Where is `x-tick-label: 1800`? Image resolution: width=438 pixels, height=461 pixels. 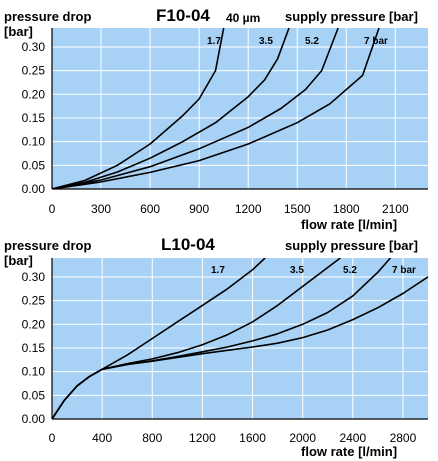
x-tick-label: 1800 is located at coordinates (346, 209).